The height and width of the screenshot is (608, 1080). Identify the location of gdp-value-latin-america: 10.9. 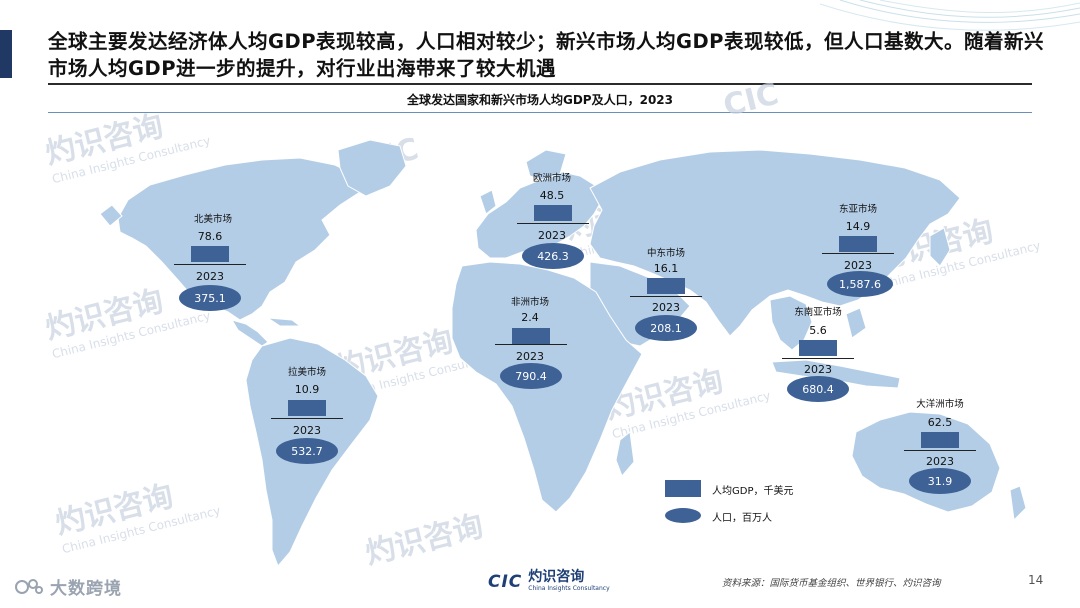
(307, 389).